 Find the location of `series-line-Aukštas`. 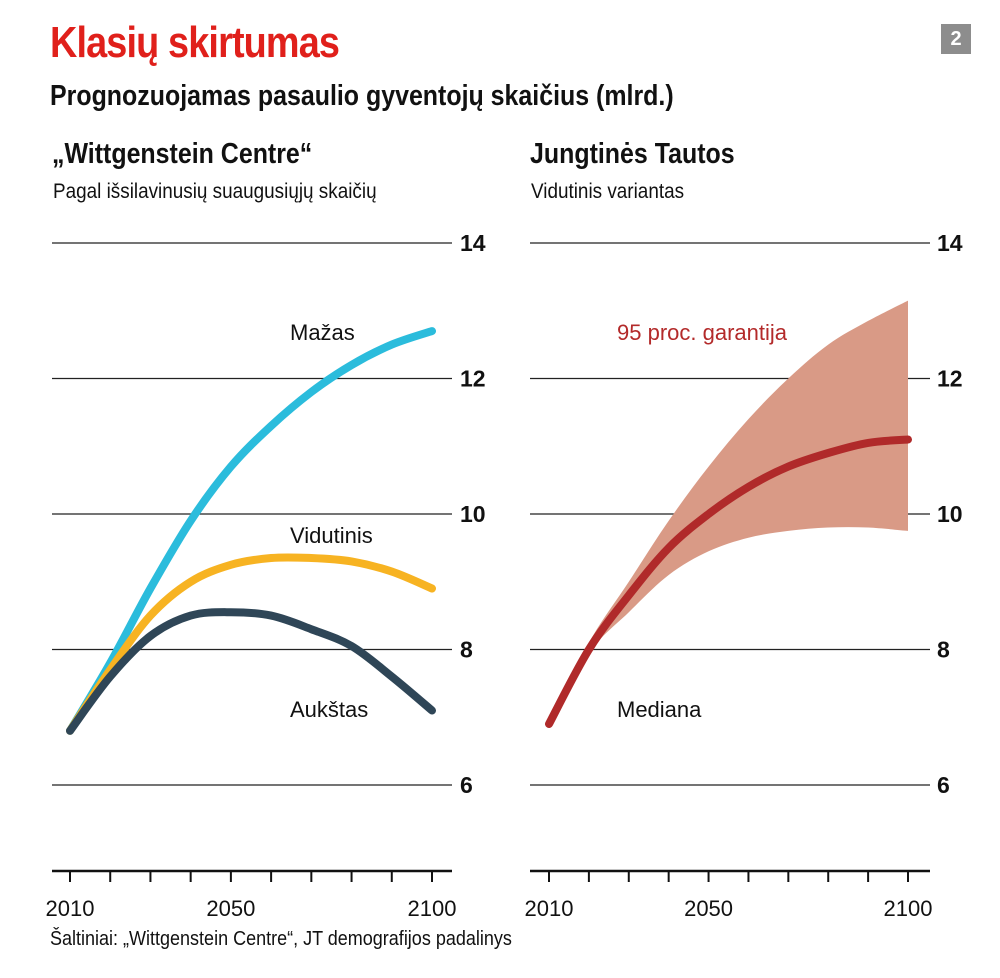

series-line-Aukštas is located at coordinates (251, 671).